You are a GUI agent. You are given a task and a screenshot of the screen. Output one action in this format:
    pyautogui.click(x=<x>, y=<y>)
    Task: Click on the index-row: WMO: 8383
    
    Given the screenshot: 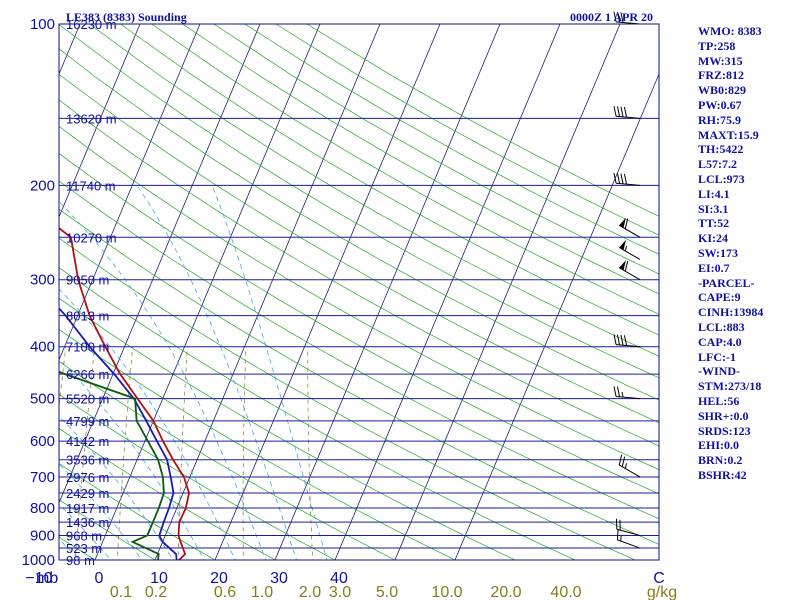 What is the action you would take?
    pyautogui.click(x=730, y=31)
    